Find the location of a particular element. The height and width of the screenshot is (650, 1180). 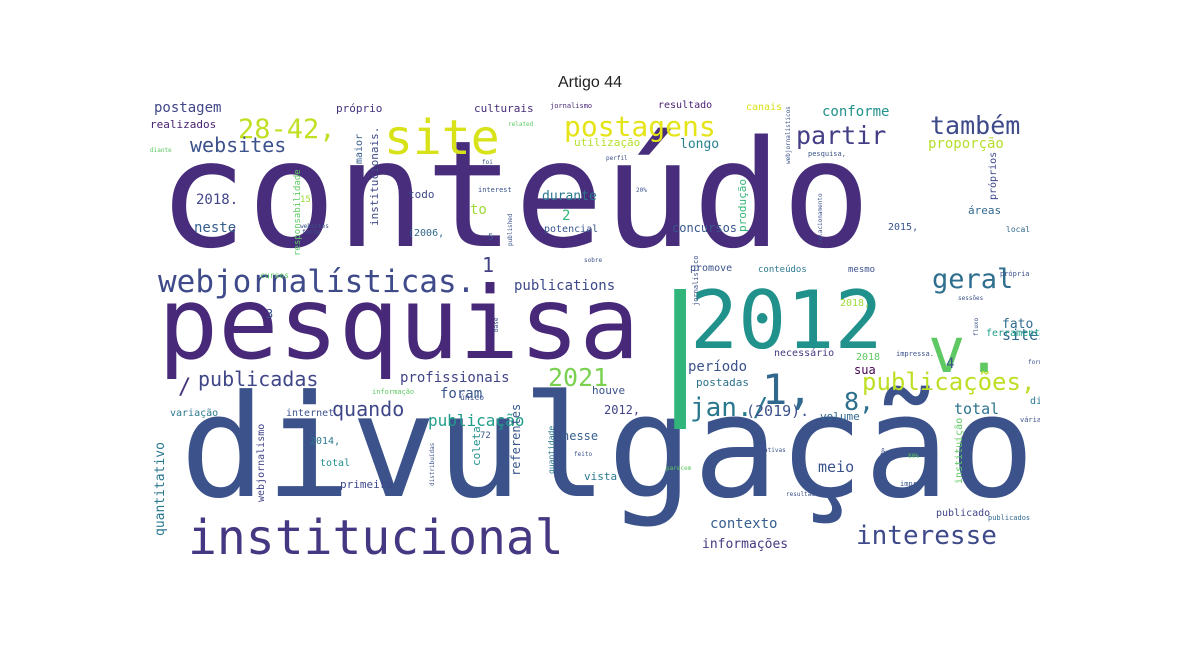

cloud-word: interesse is located at coordinates (926, 536).